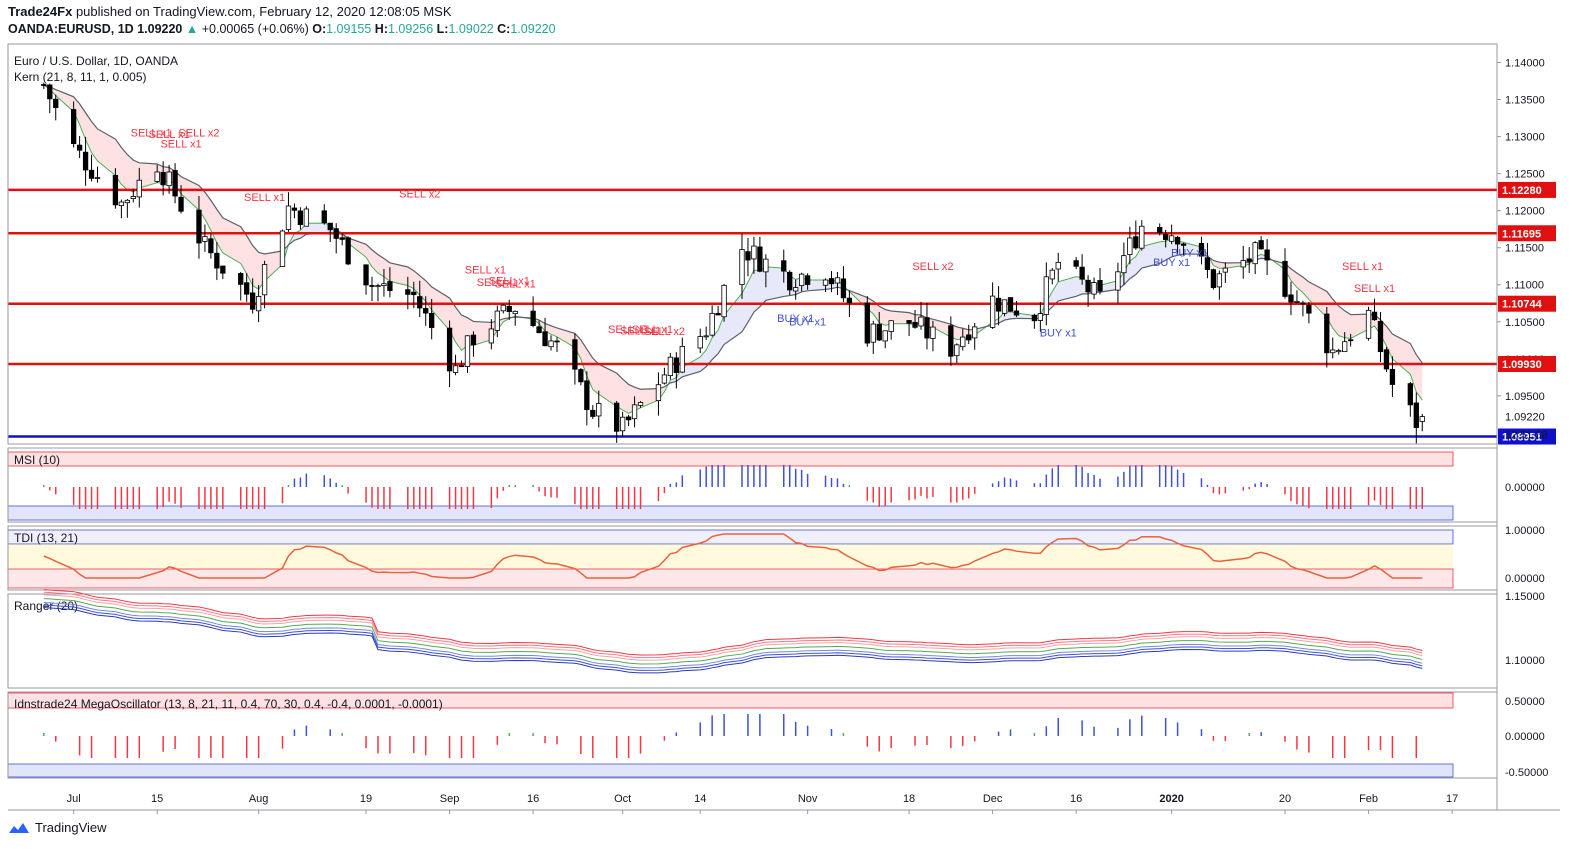  Describe the element at coordinates (319, 29) in the screenshot. I see `open-label: O:` at that location.